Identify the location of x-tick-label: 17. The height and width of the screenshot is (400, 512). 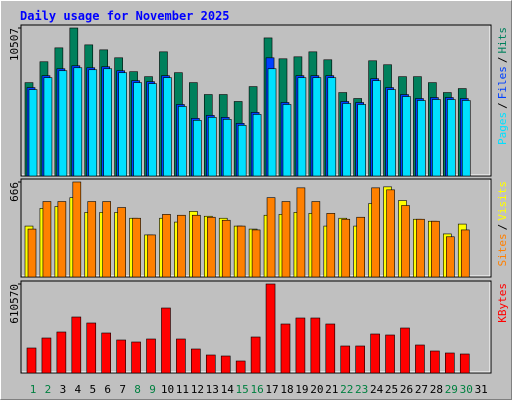
(271, 389).